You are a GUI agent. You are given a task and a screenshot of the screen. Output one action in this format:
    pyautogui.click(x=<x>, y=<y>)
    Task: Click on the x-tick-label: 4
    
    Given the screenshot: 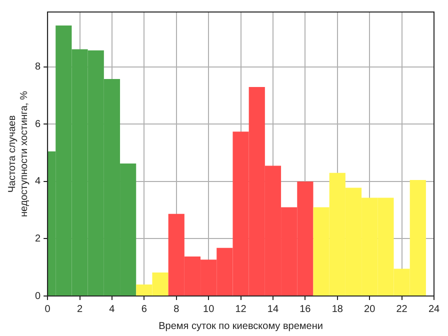 What is the action you would take?
    pyautogui.click(x=112, y=309)
    